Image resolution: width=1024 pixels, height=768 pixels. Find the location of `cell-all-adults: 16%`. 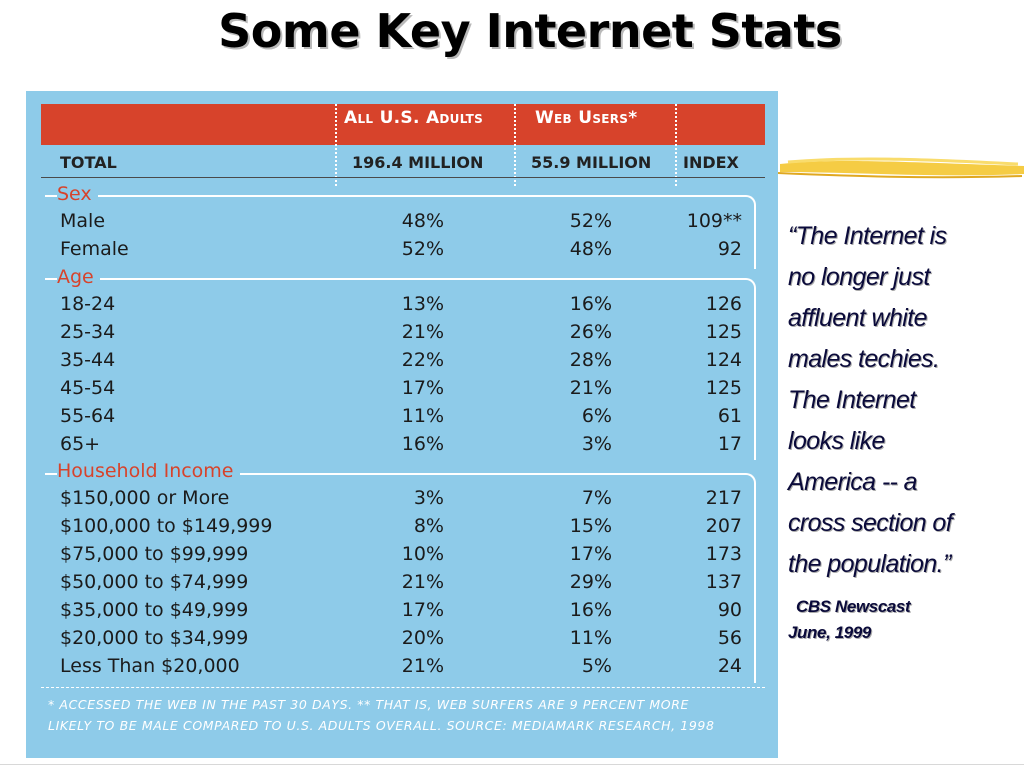

cell-all-adults: 16% is located at coordinates (422, 444).